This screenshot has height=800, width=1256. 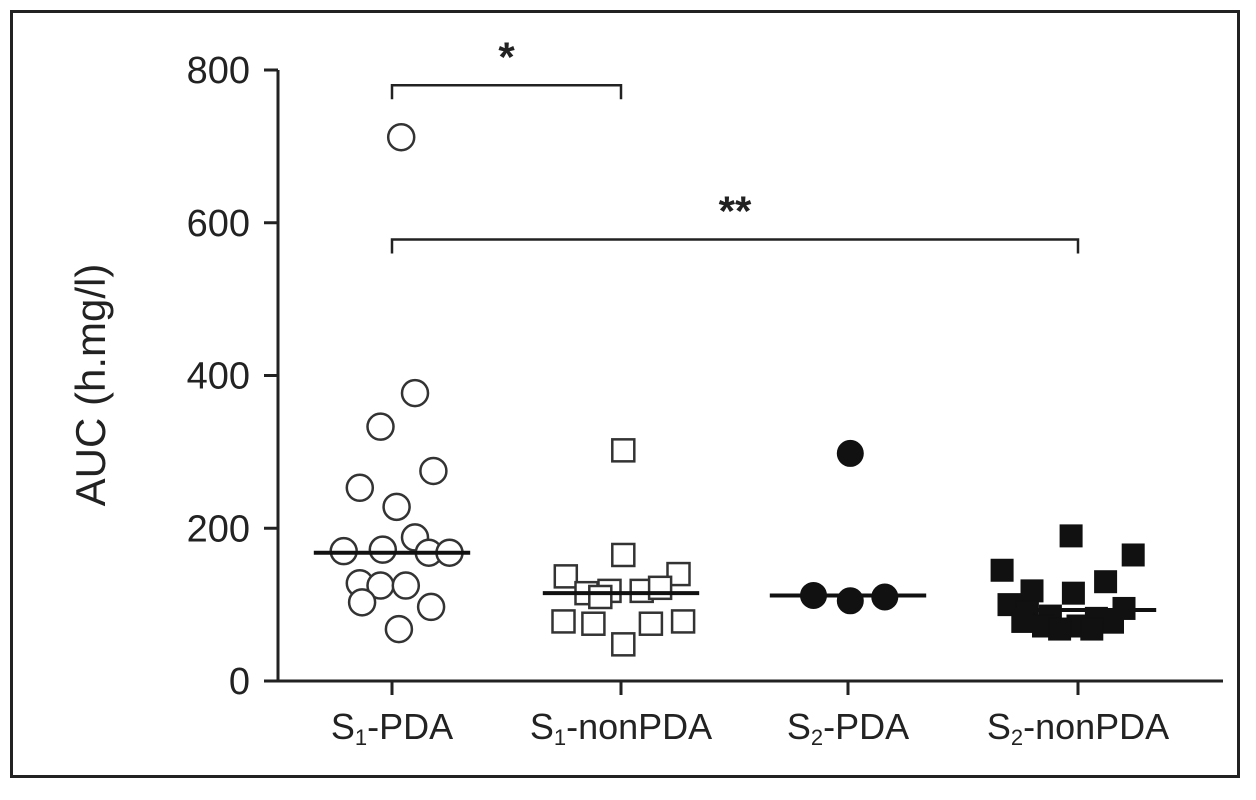 I want to click on y-tick-label: 800, so click(x=218, y=71).